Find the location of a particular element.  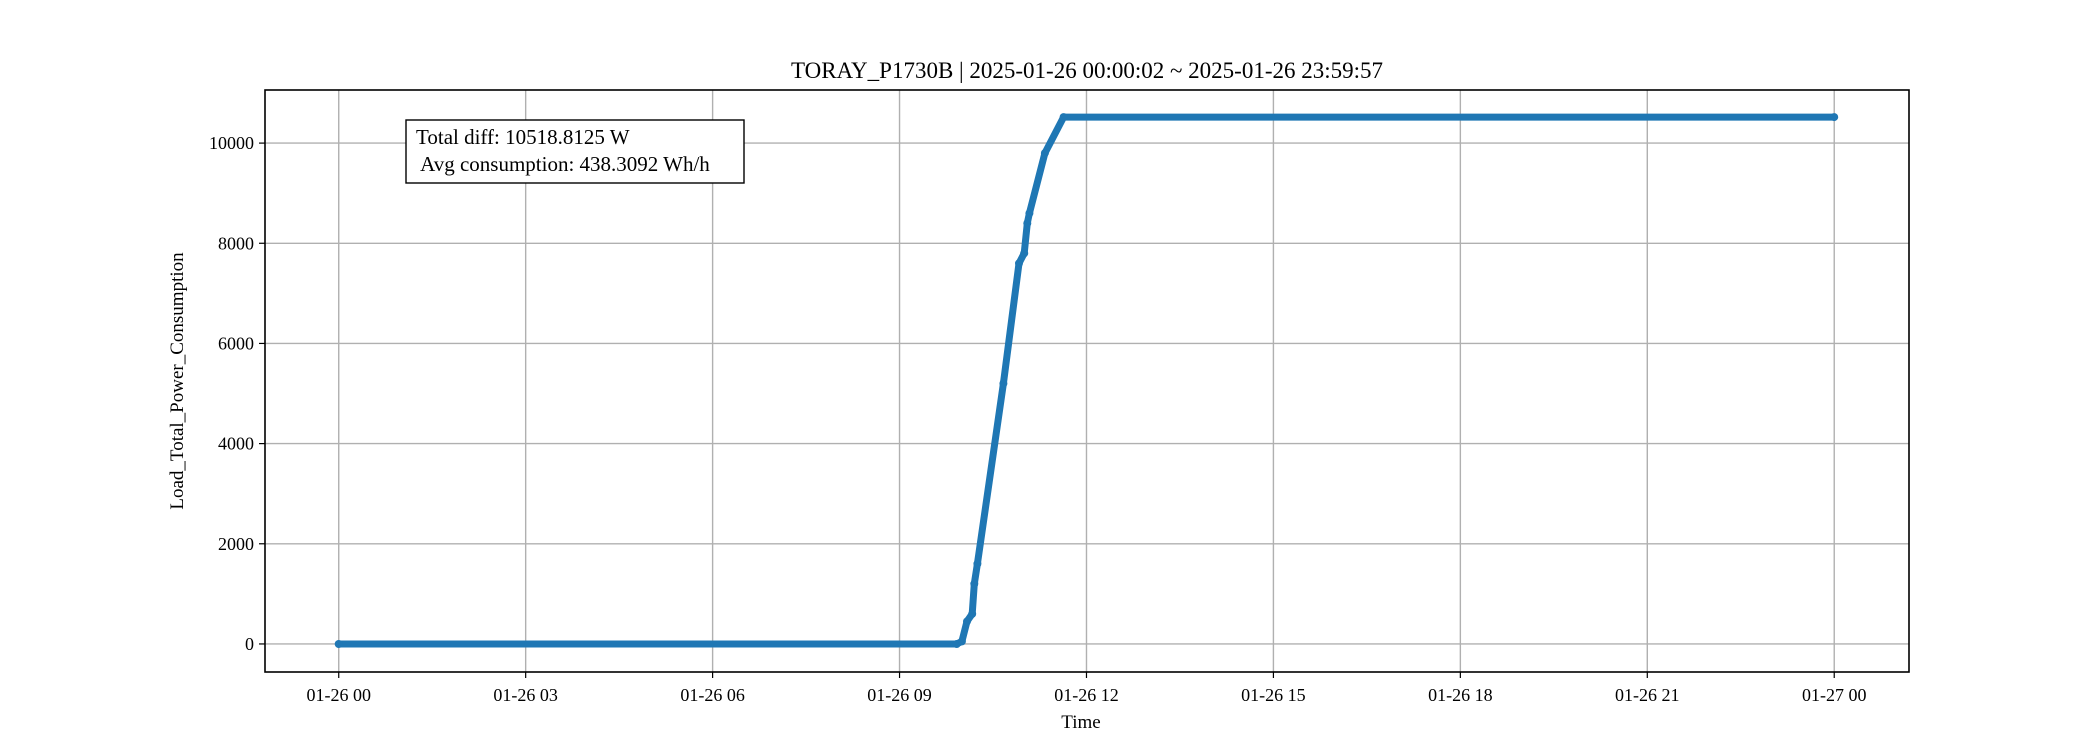

x-tick-label: 01-27 00 is located at coordinates (1834, 695).